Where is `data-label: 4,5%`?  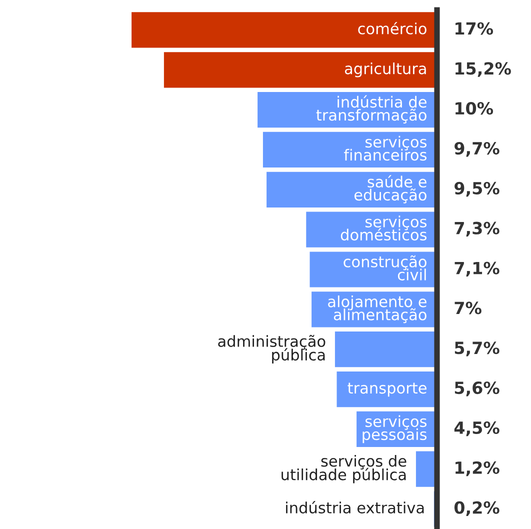
data-label: 4,5% is located at coordinates (477, 428).